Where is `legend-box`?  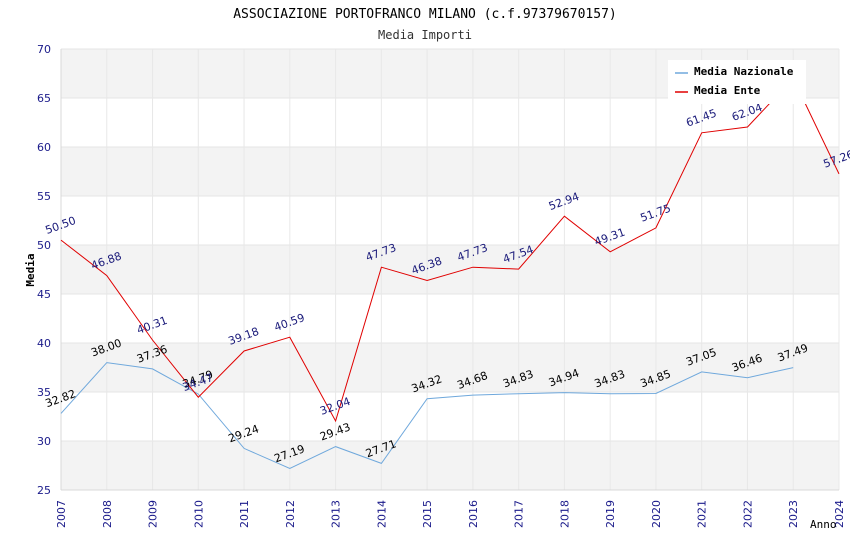
legend-box is located at coordinates (737, 82).